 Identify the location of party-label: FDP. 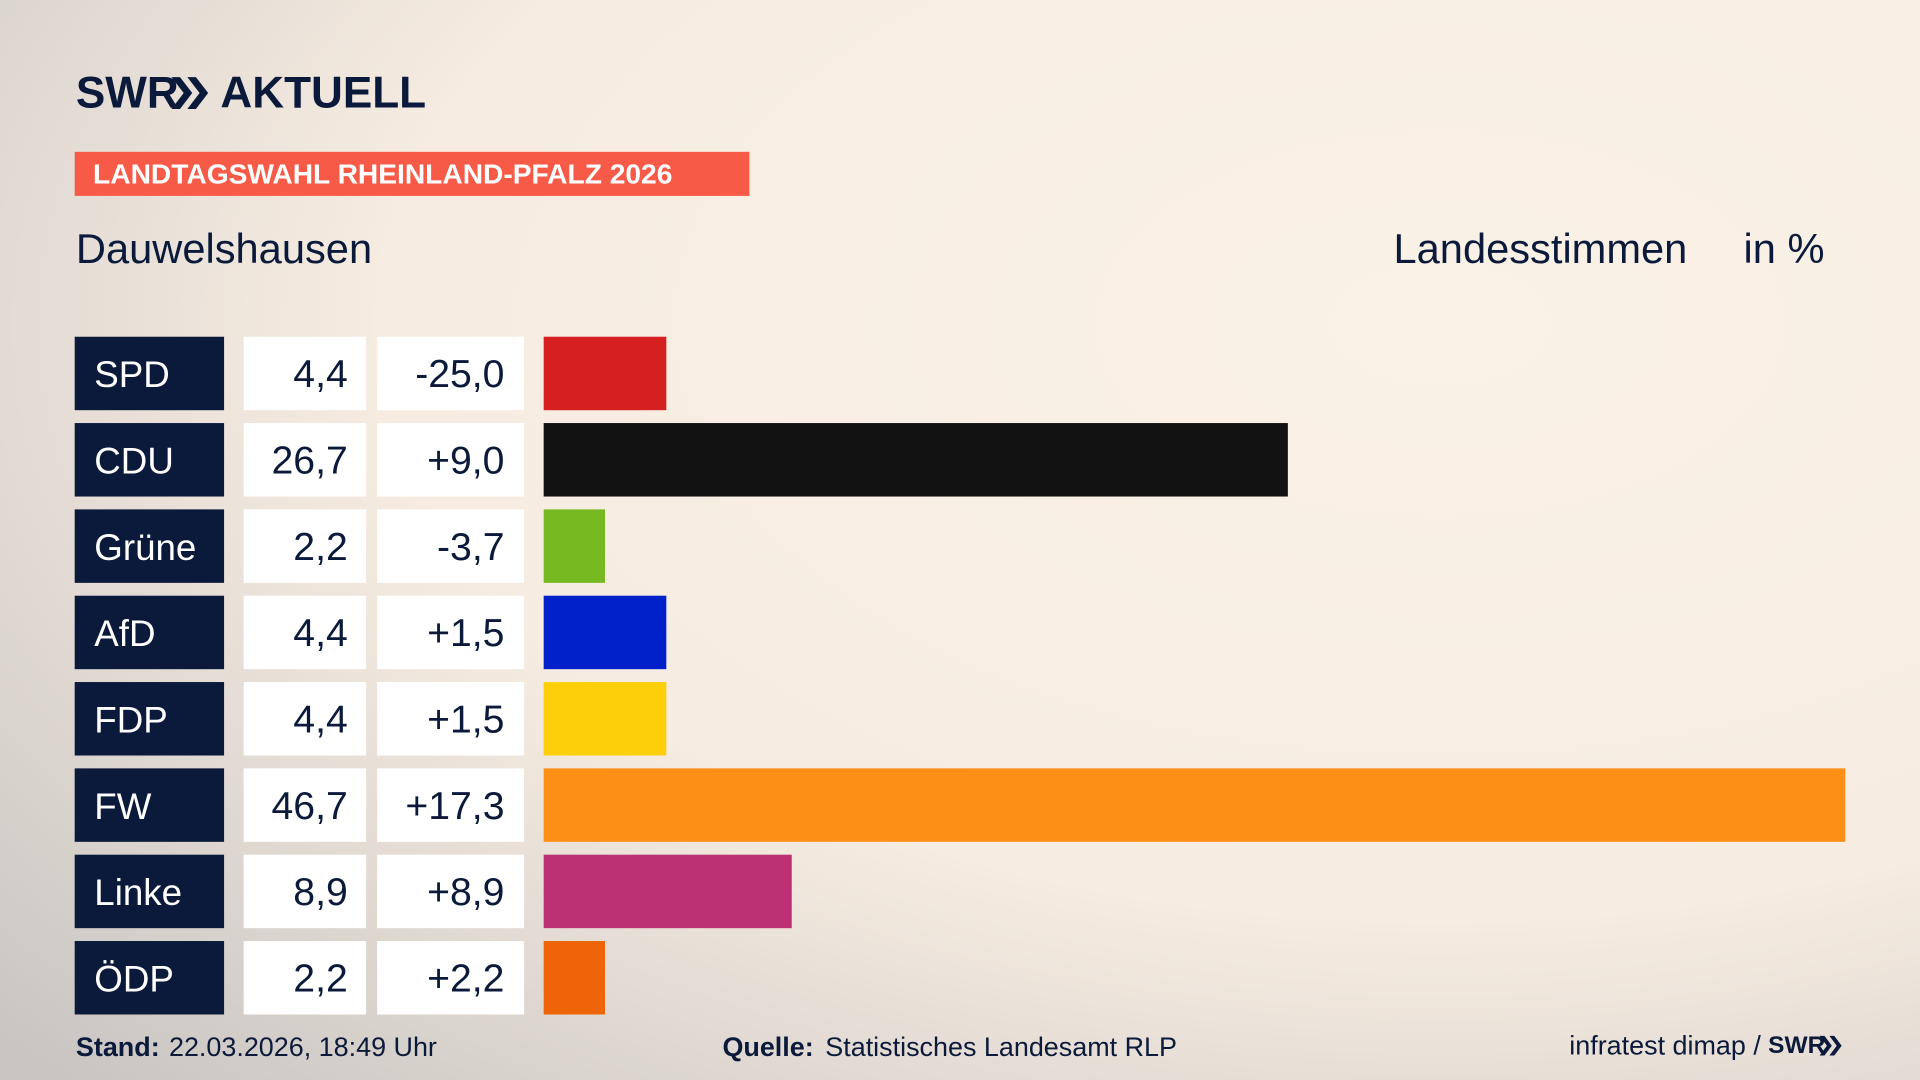
(130, 719).